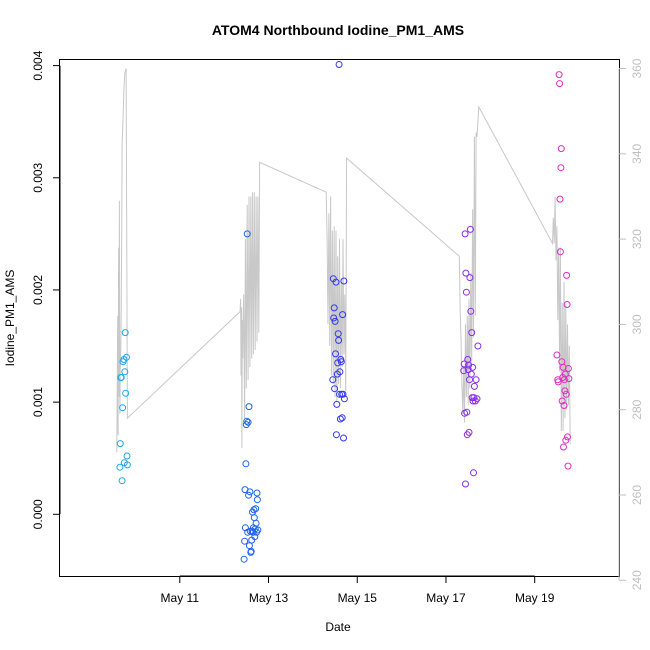  What do you see at coordinates (637, 495) in the screenshot?
I see `y2-tick-label: 260` at bounding box center [637, 495].